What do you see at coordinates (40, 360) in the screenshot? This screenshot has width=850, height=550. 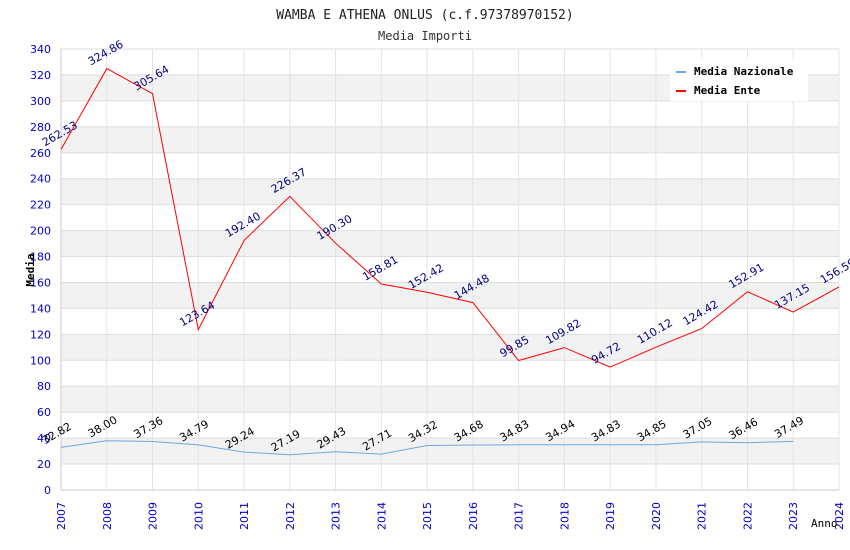 I see `y-tick-label: 100` at bounding box center [40, 360].